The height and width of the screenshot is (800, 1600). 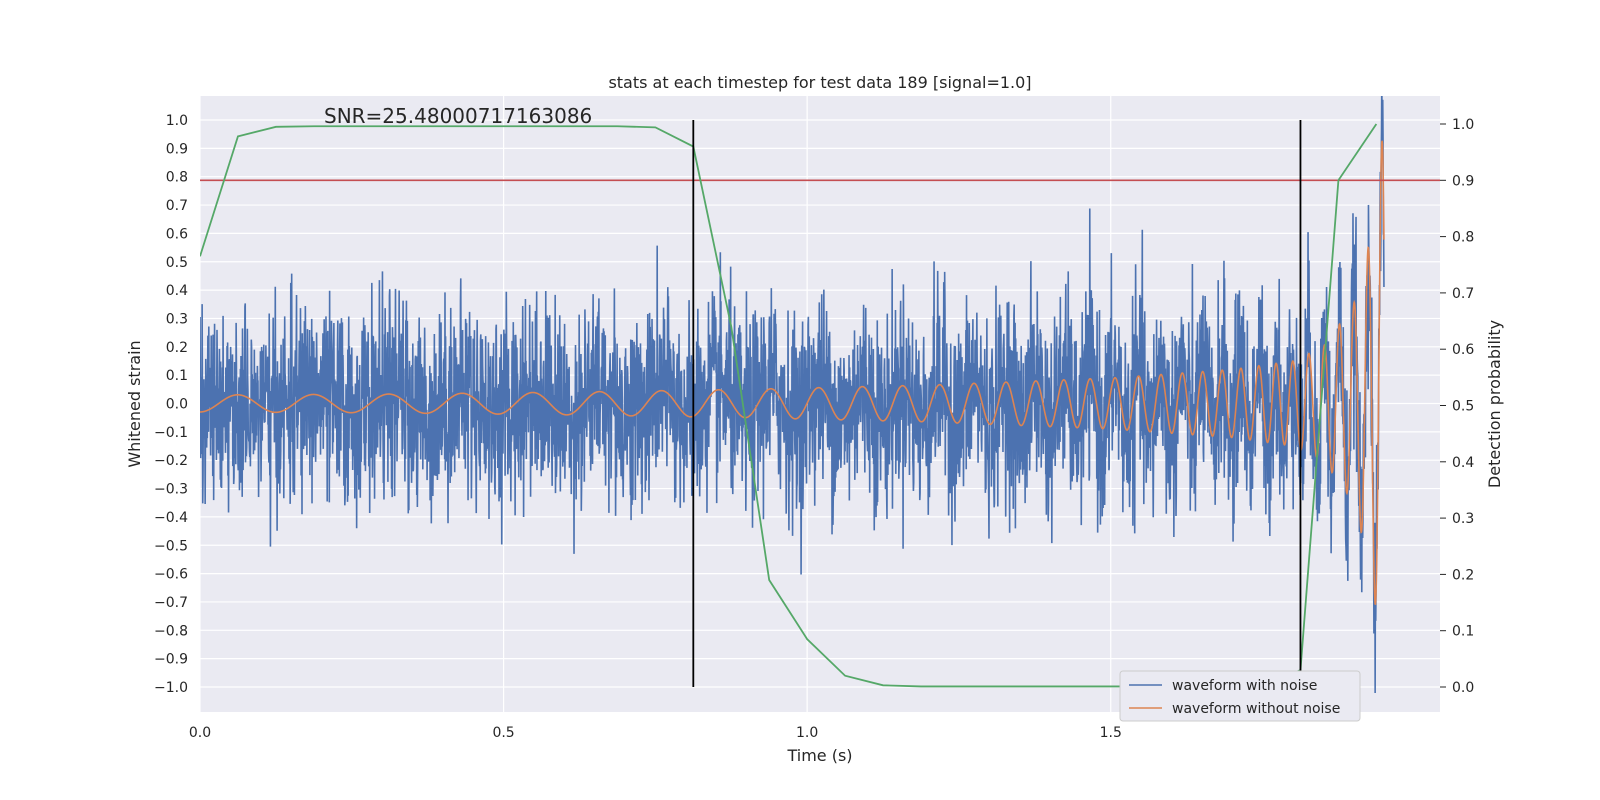 What do you see at coordinates (177, 291) in the screenshot?
I see `left-tick-label: 0.4` at bounding box center [177, 291].